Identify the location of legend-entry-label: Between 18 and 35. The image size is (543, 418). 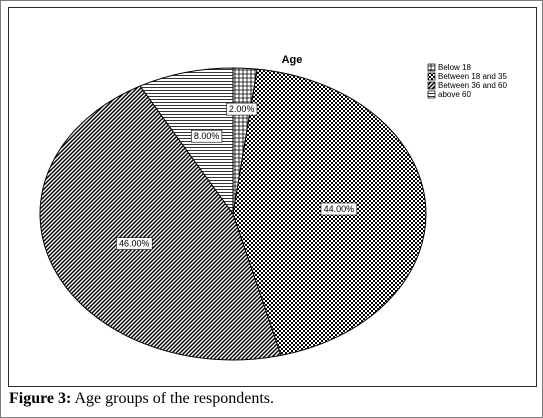
(472, 76).